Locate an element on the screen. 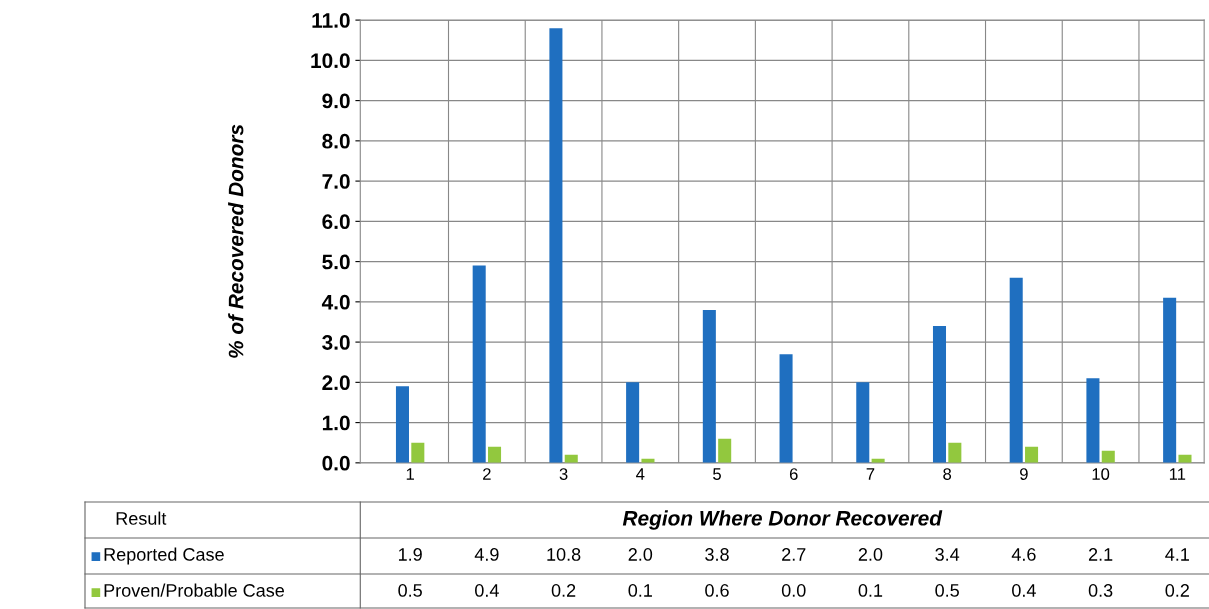  x-tick-label: 10 is located at coordinates (1101, 474).